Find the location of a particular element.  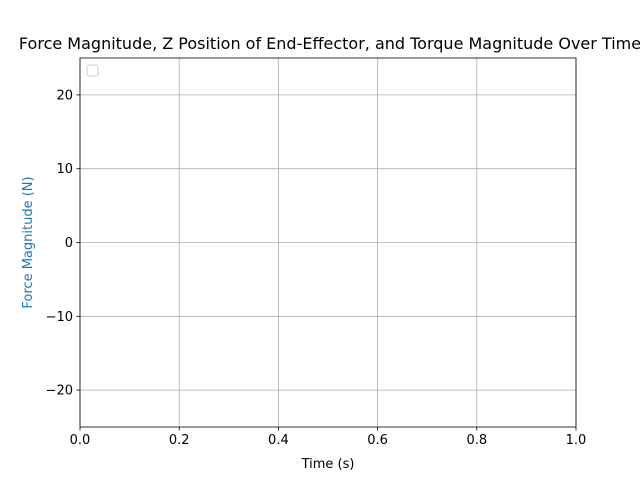

x-tick-label: 0.2 is located at coordinates (179, 440).